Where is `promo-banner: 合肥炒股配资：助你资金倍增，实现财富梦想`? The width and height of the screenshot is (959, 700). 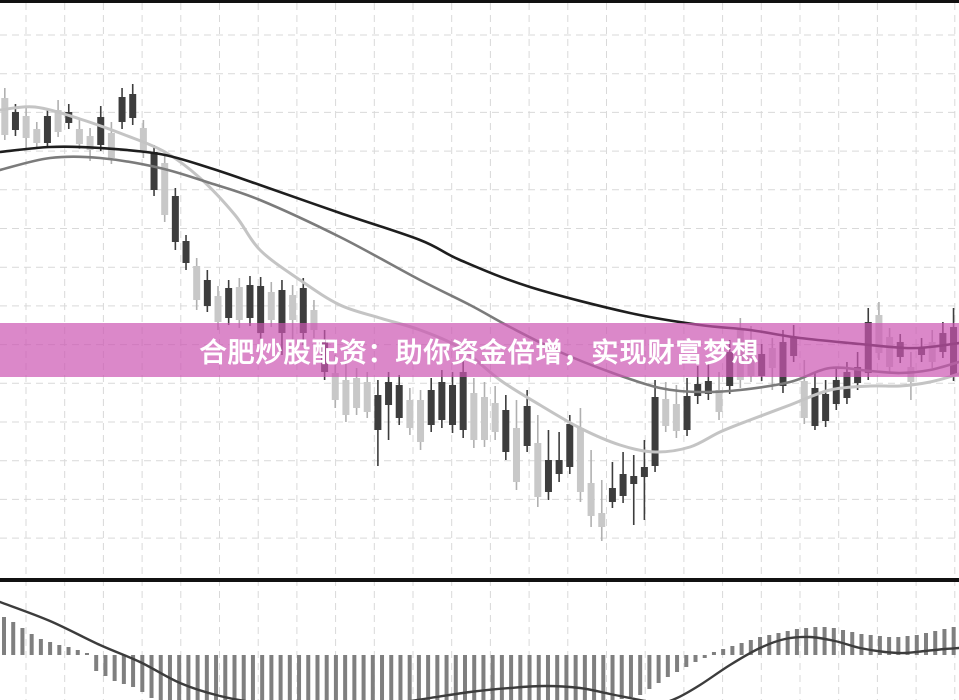
promo-banner: 合肥炒股配资：助你资金倍增，实现财富梦想 is located at coordinates (479, 350).